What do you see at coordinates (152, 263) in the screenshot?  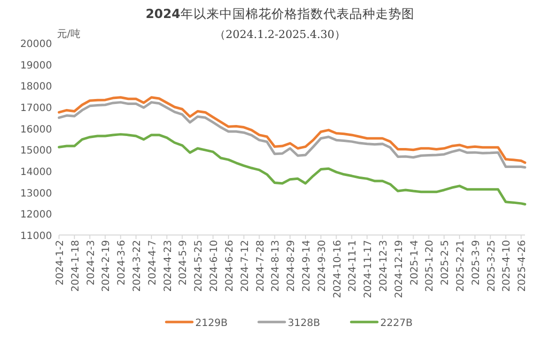 I see `x-tick-label: 2024-4-7` at bounding box center [152, 263].